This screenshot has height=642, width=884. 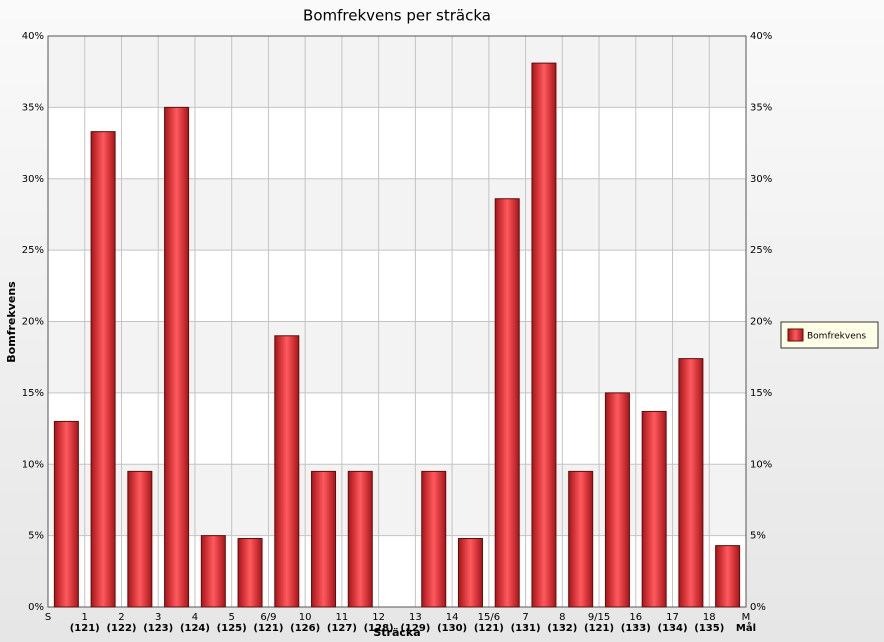 I want to click on y2-tick-label: 0%, so click(x=758, y=607).